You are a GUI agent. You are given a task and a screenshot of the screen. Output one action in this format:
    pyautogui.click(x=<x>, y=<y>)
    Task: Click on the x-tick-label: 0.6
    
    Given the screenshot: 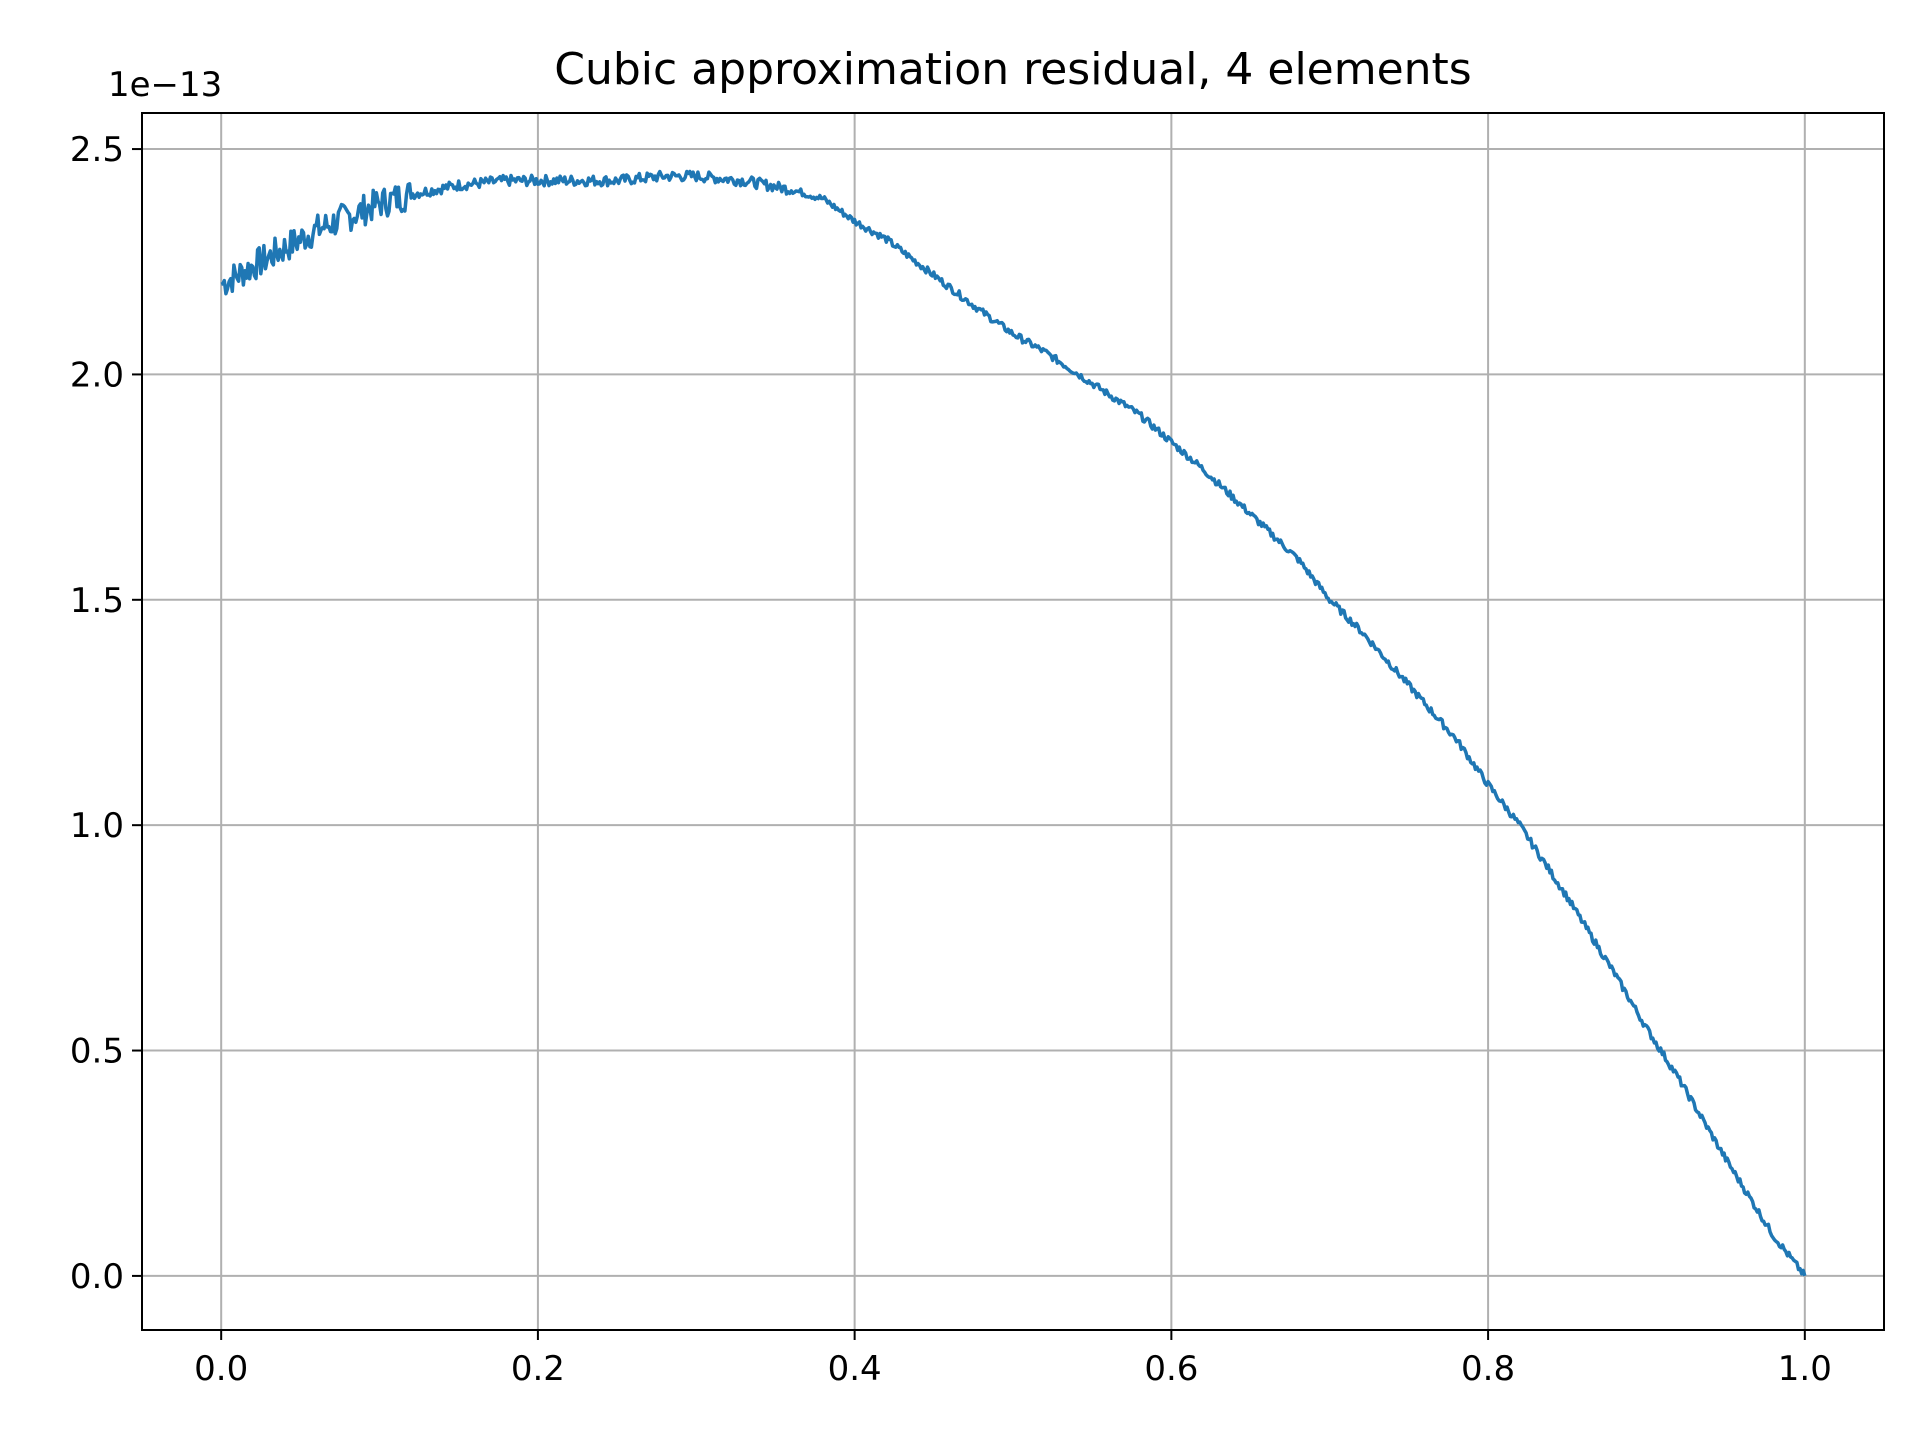 What is the action you would take?
    pyautogui.click(x=1171, y=1369)
    